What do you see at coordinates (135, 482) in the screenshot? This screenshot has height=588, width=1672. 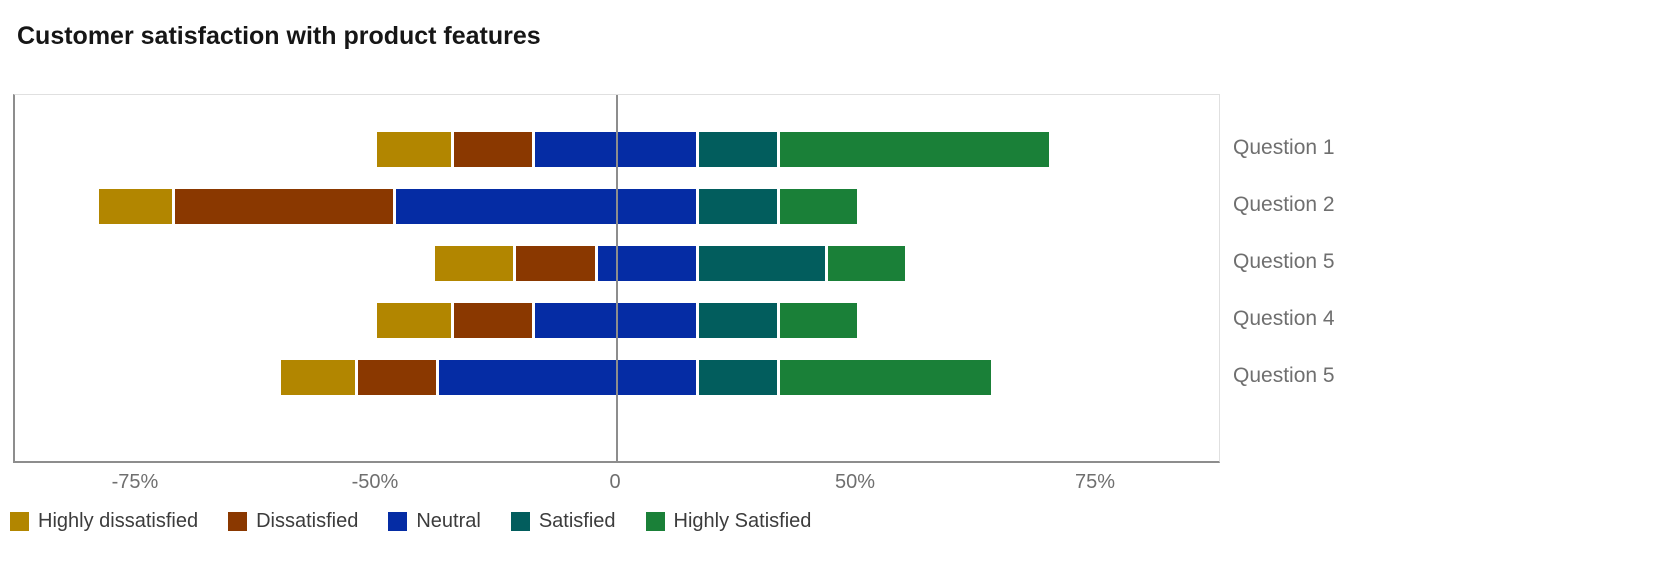 I see `x-tick-label: -75%` at bounding box center [135, 482].